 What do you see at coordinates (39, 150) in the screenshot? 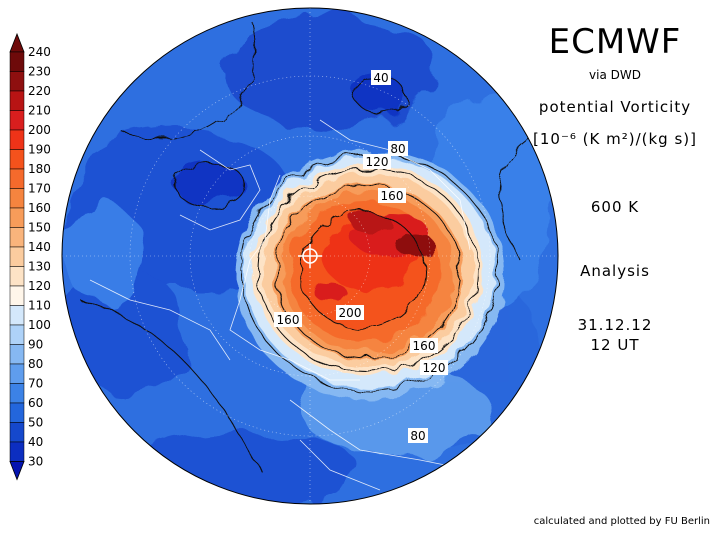
I see `colorbar-tick-label: 190` at bounding box center [39, 150].